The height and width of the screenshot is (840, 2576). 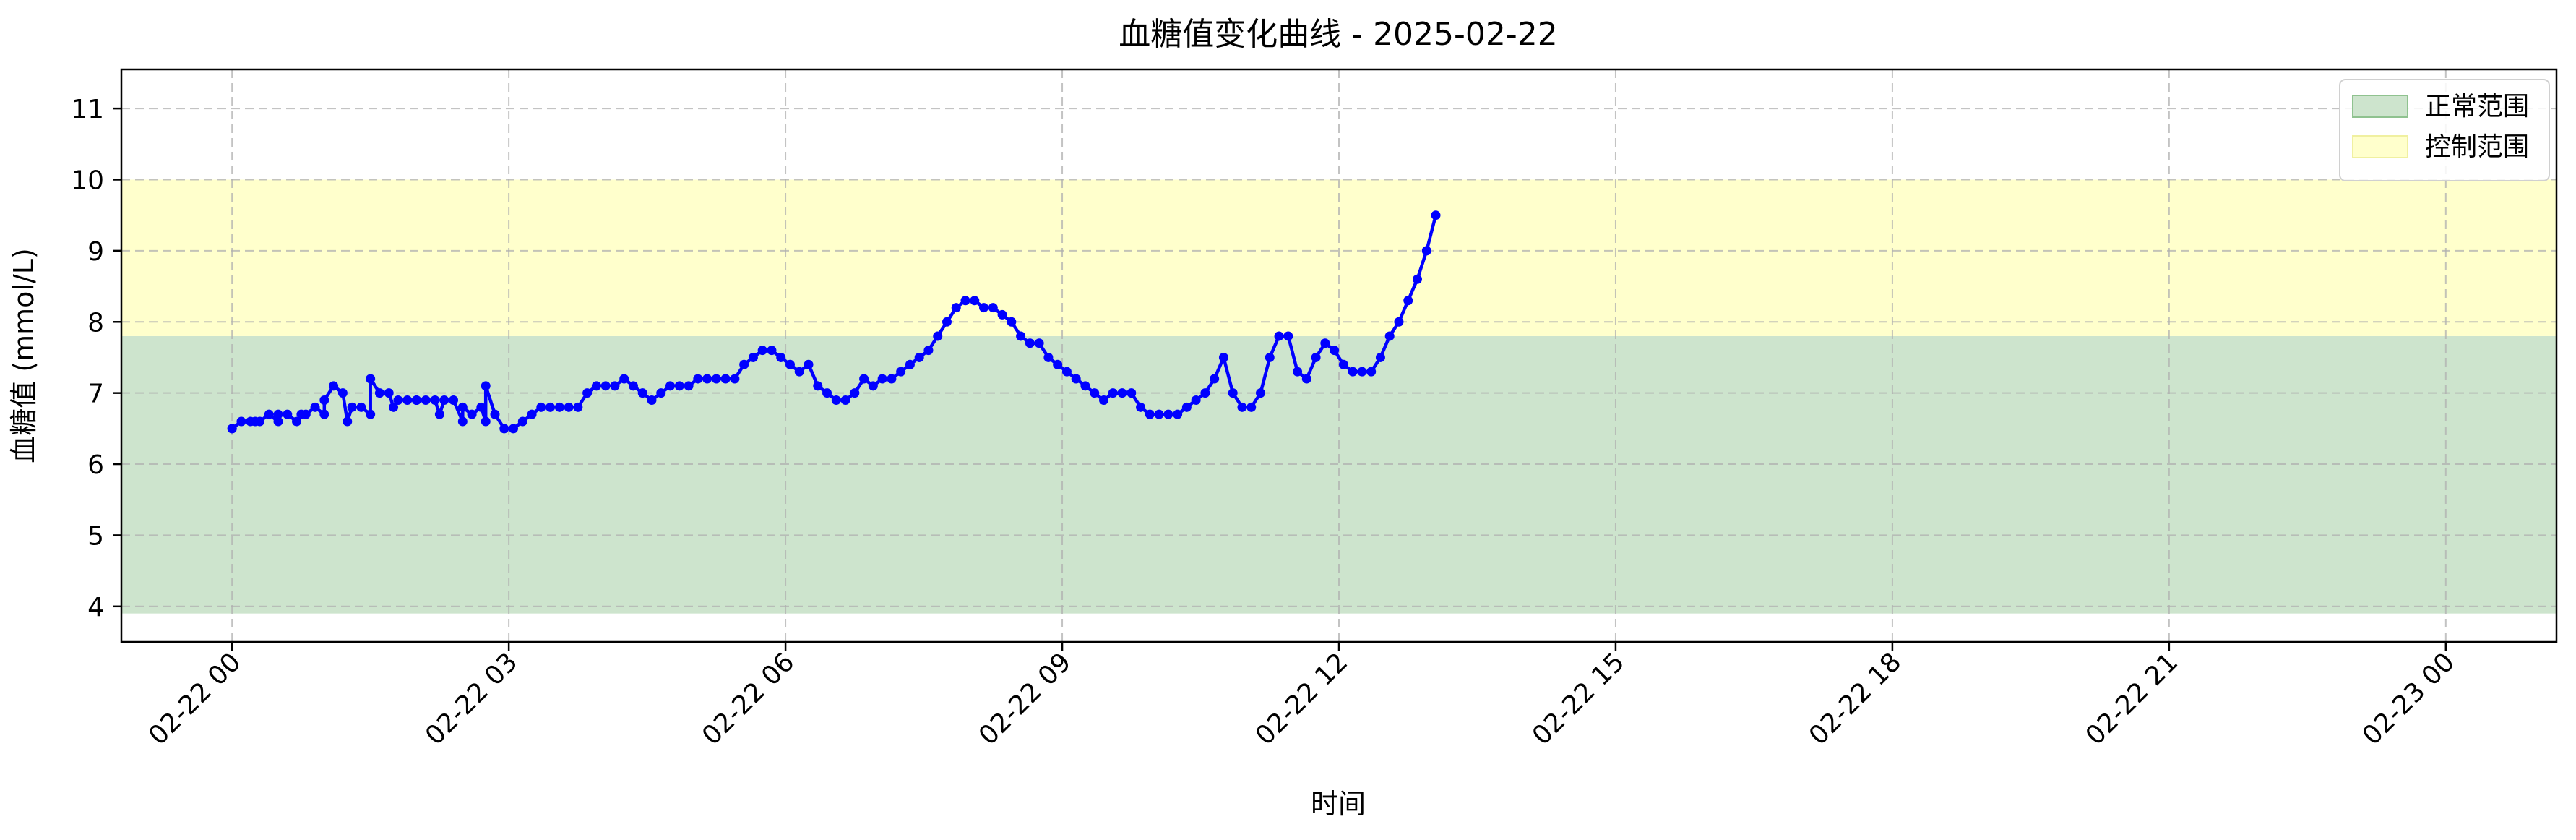 I want to click on y-tick-label: 5, so click(x=95, y=536).